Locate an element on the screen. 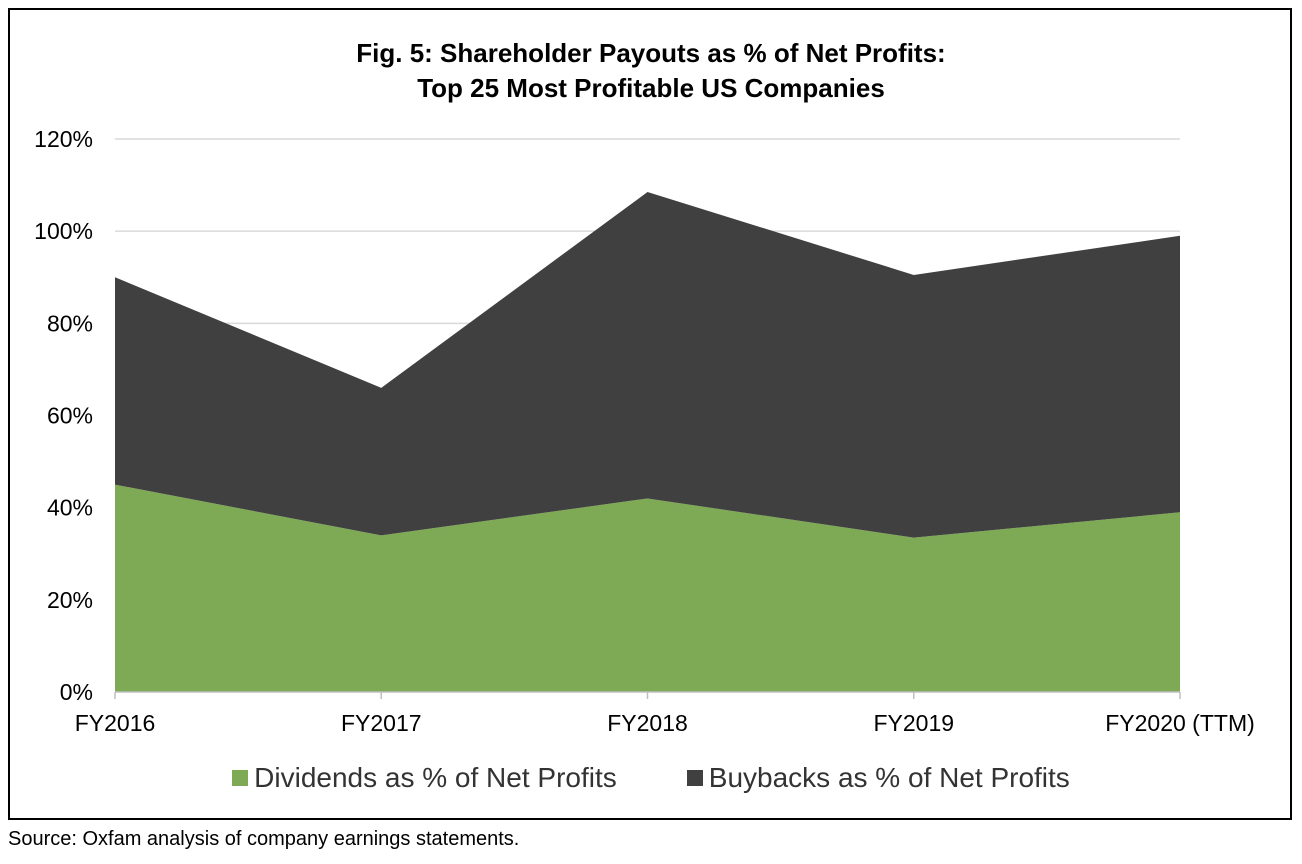  x-tick-label-3: FY2019 is located at coordinates (913, 723).